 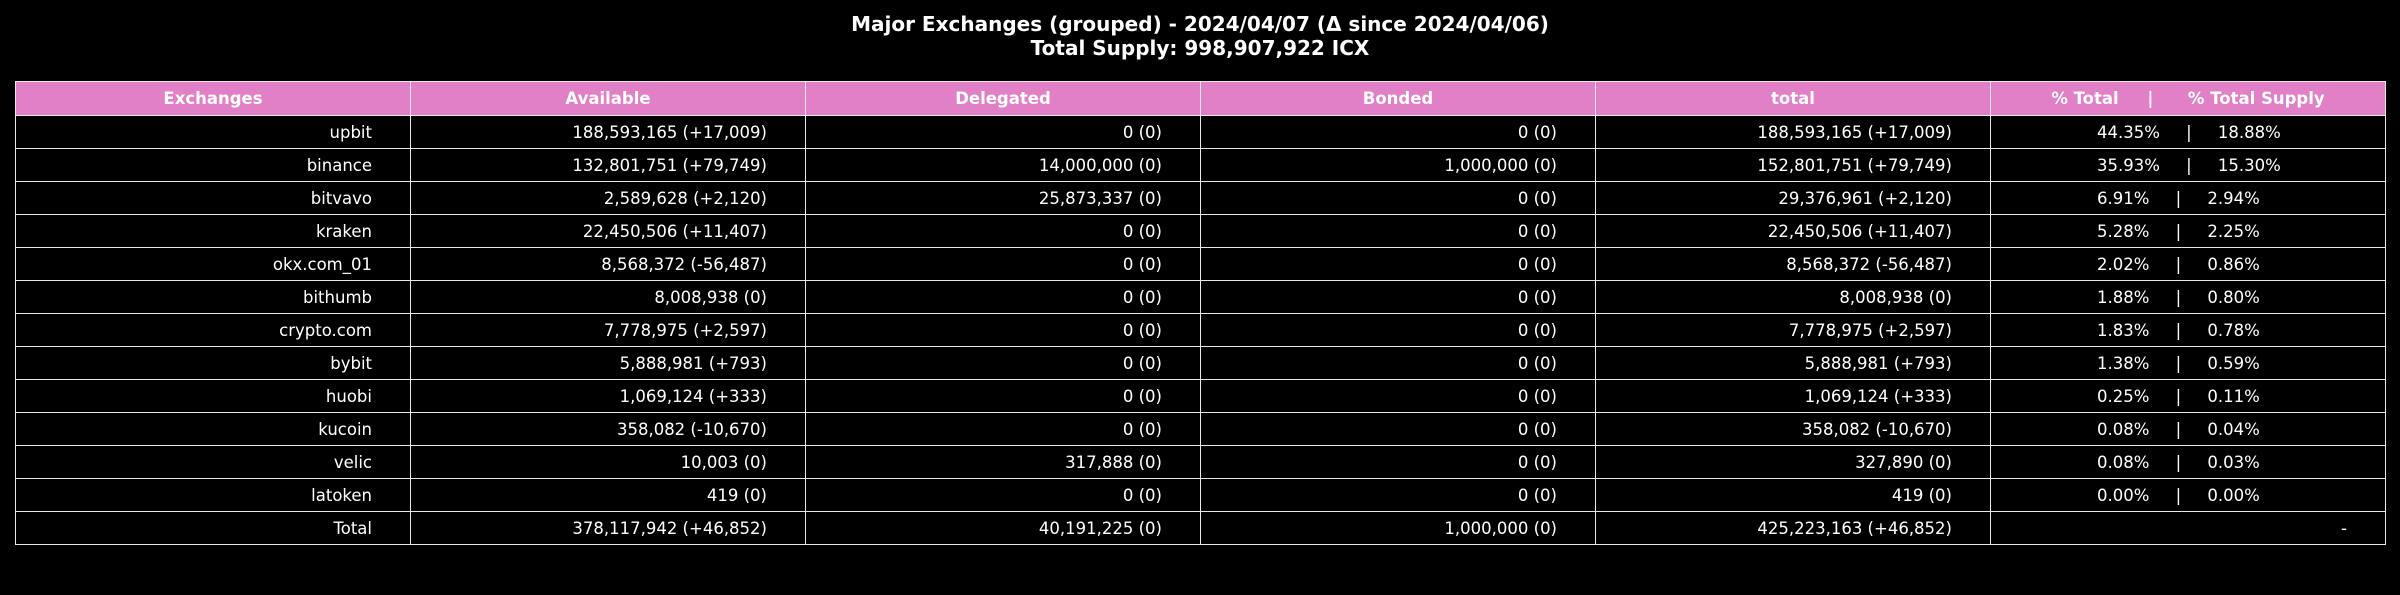 I want to click on table-cell: 152,801,751 (+79,749), so click(x=1793, y=165).